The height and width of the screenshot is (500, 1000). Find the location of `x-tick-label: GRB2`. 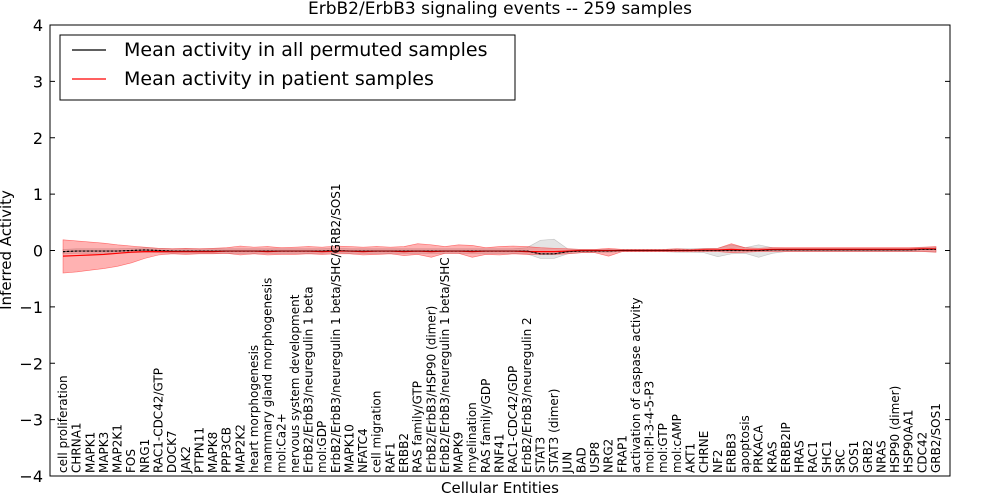

x-tick-label: GRB2 is located at coordinates (868, 456).